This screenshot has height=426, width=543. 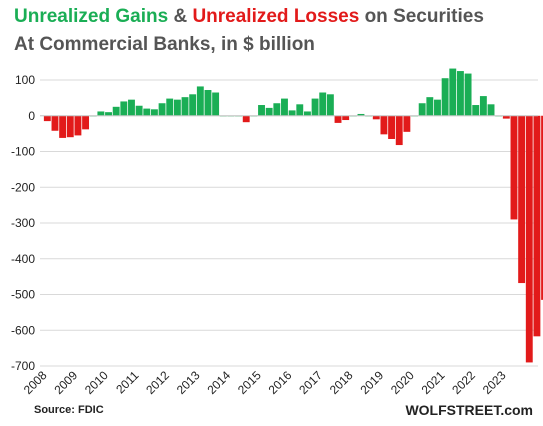 What do you see at coordinates (127, 382) in the screenshot?
I see `x-tick-label: 2011` at bounding box center [127, 382].